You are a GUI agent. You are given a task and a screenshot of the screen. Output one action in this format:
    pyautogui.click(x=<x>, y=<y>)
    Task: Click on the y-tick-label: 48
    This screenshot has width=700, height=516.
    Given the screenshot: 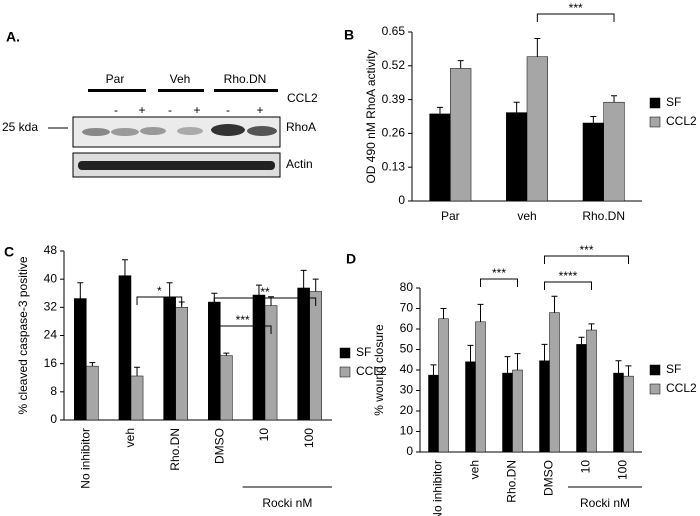 What is the action you would take?
    pyautogui.click(x=51, y=250)
    